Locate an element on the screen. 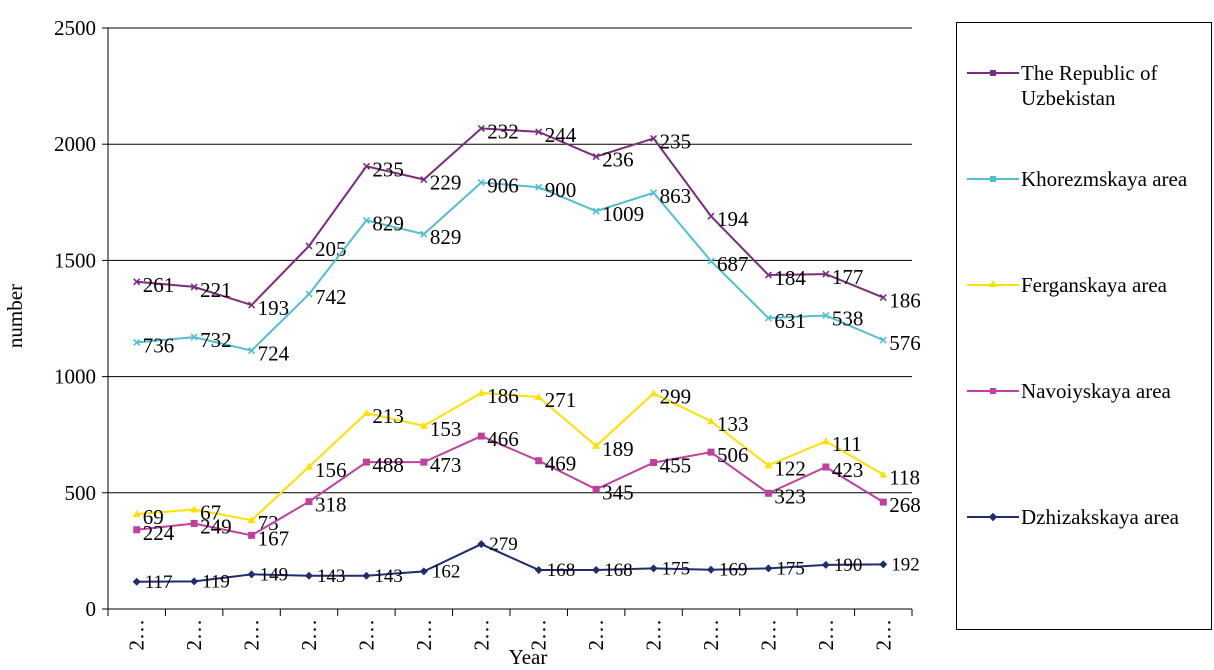 The image size is (1214, 670). data-label: 299 is located at coordinates (676, 396).